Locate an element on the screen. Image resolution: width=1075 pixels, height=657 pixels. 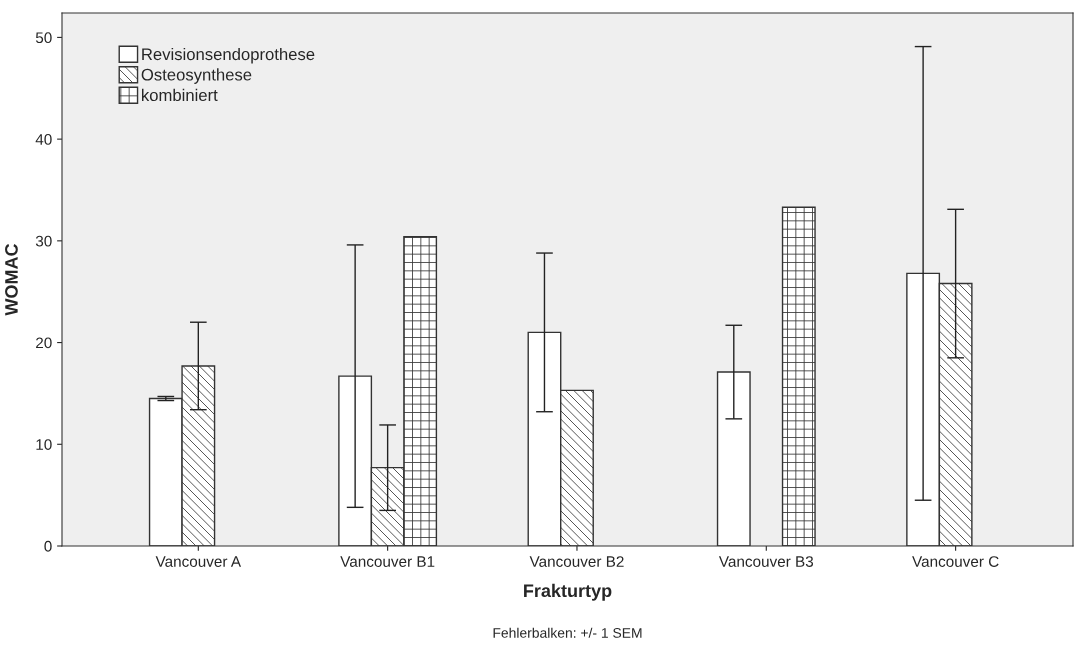
y-tick-label: 50 is located at coordinates (43, 38).